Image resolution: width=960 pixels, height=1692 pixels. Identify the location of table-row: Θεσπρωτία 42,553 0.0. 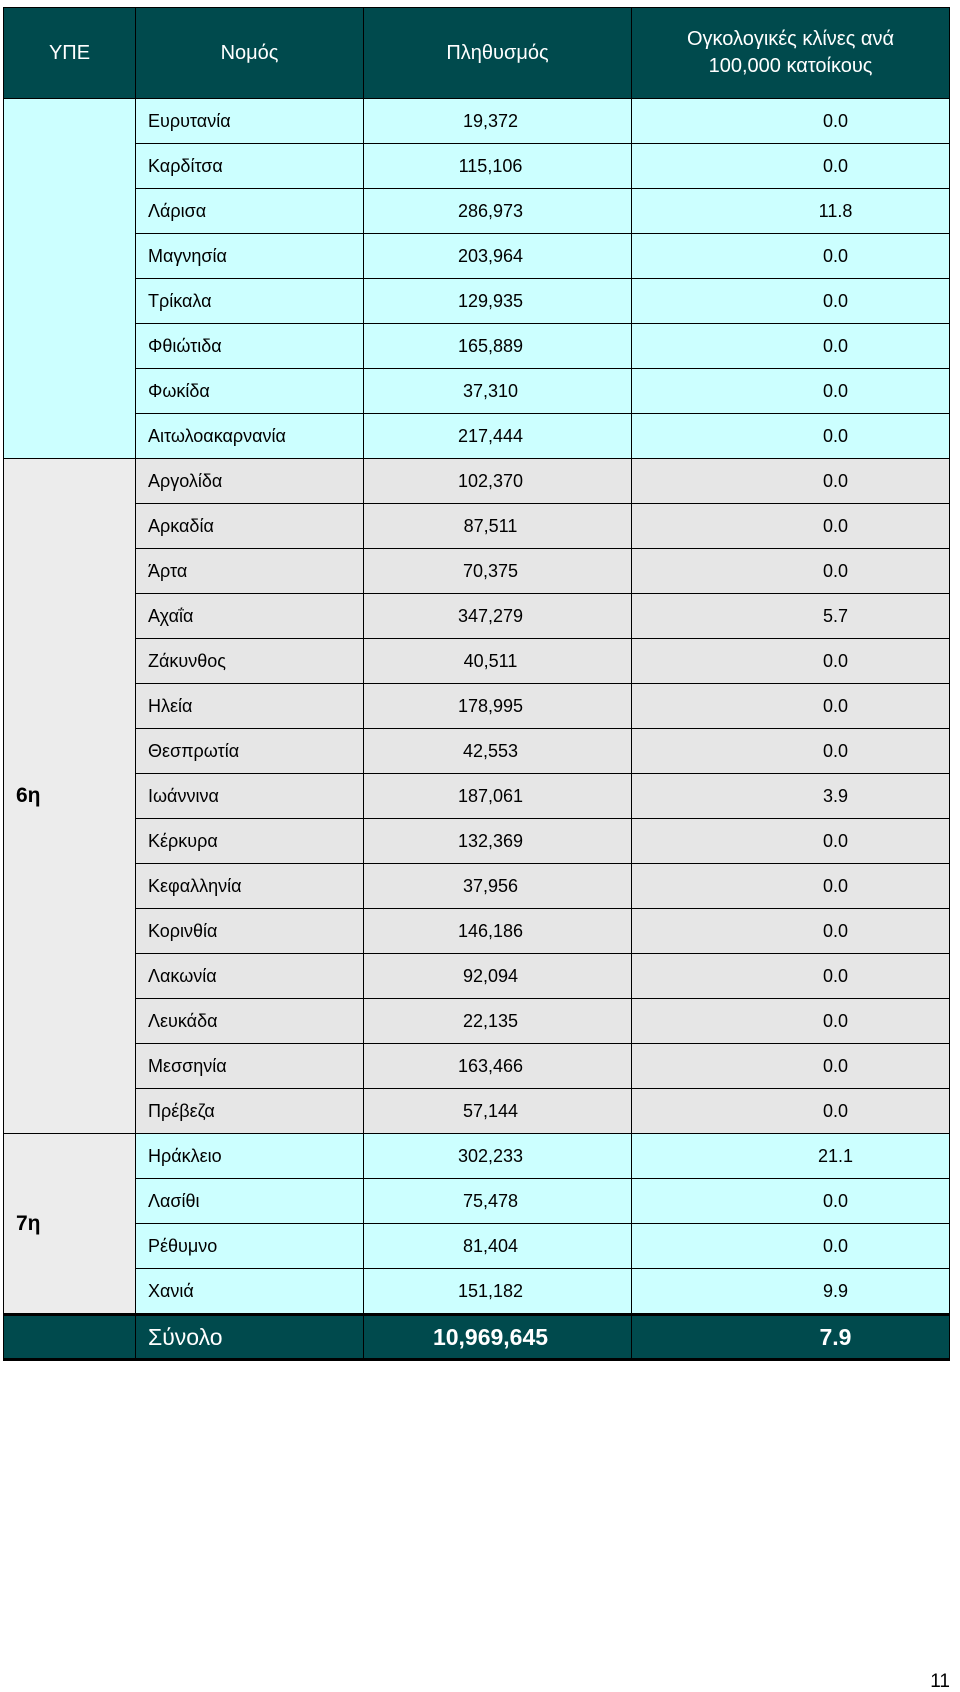
(477, 751).